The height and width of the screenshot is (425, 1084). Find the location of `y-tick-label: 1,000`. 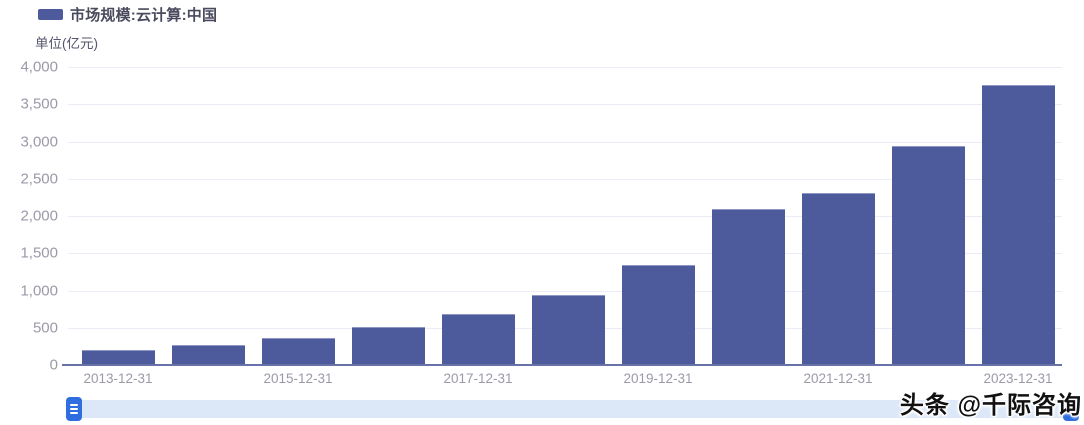

y-tick-label: 1,000 is located at coordinates (39, 290).